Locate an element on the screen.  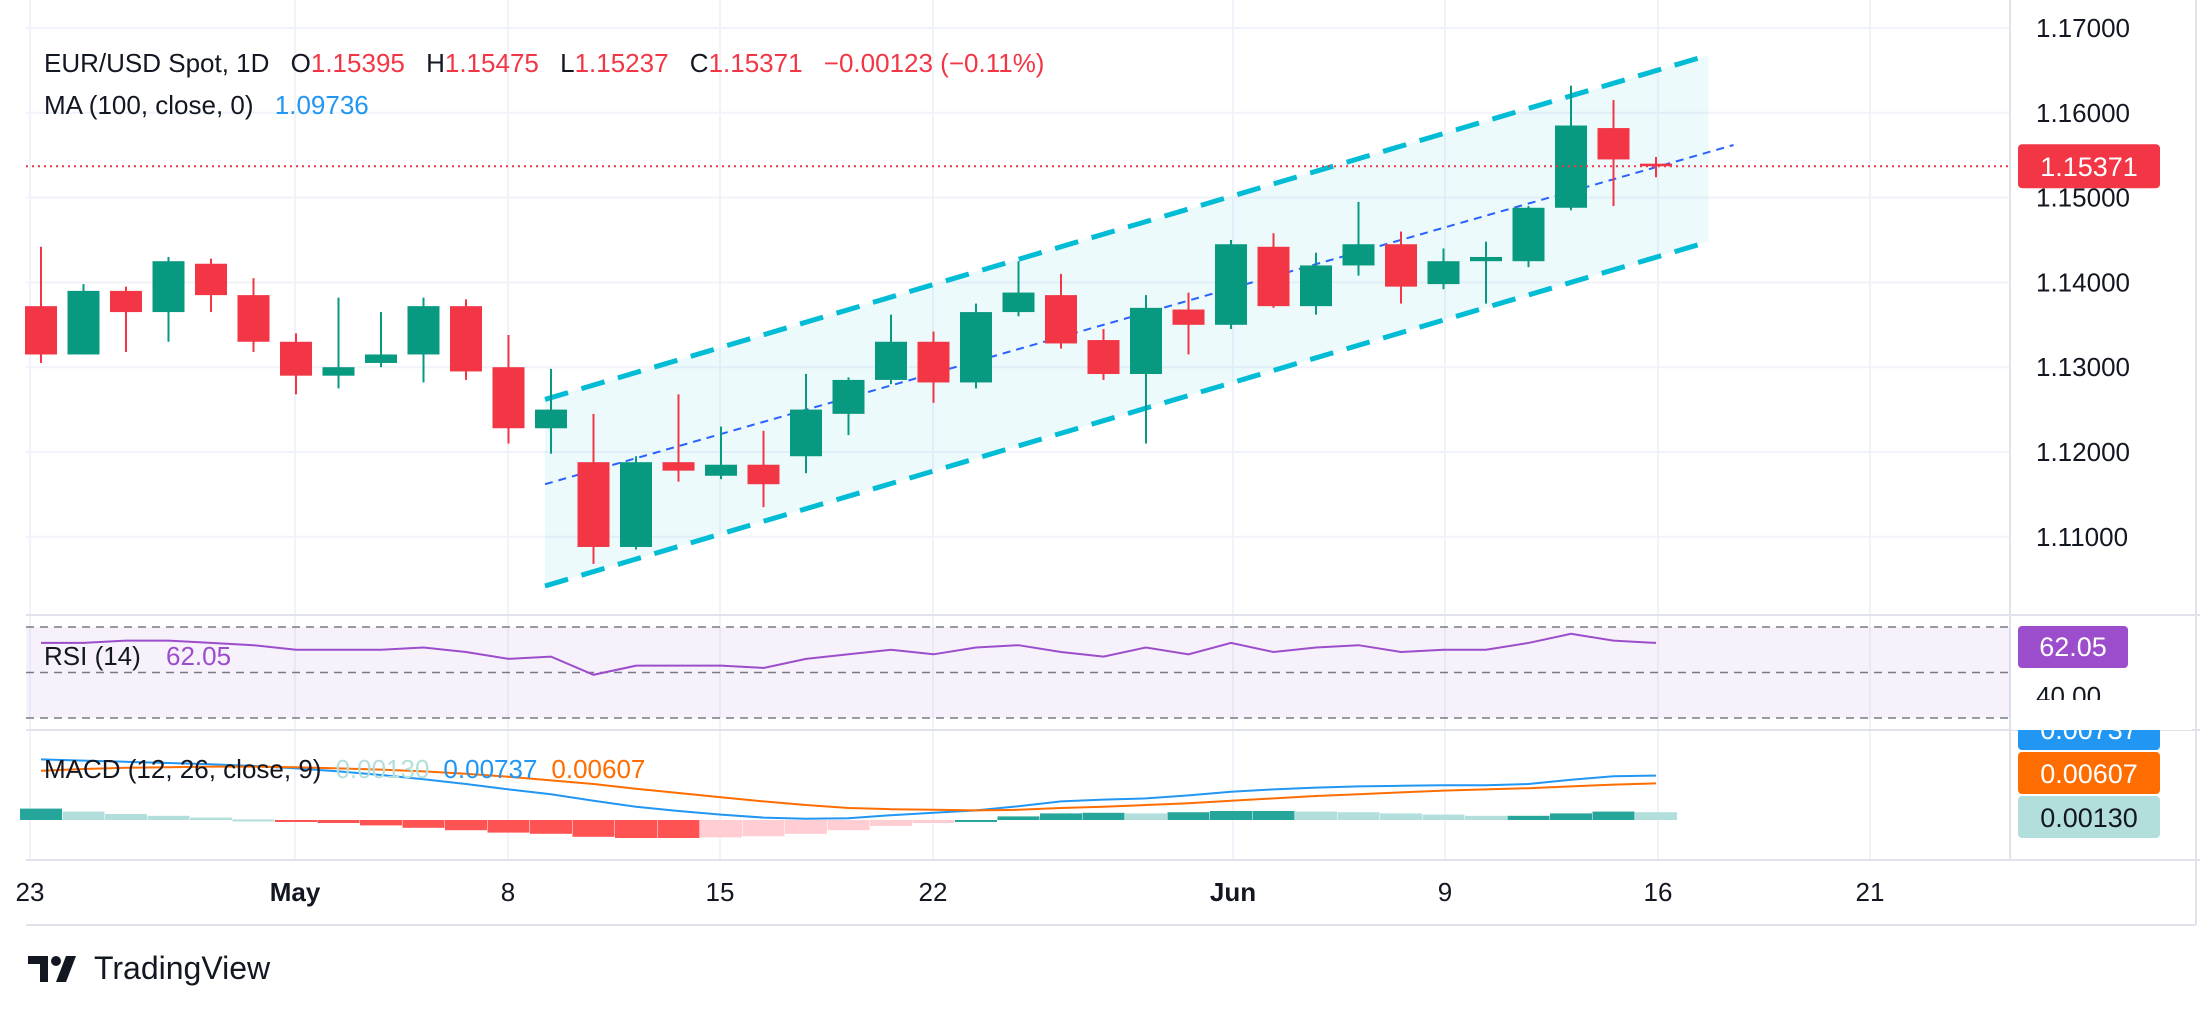
macd-signal-line is located at coordinates (848, 788).